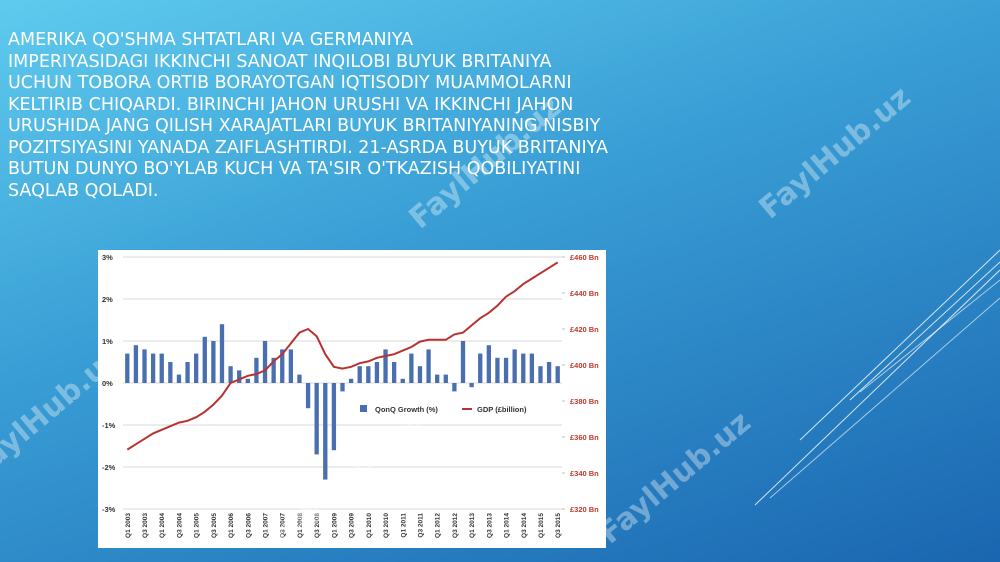 The height and width of the screenshot is (562, 1000). What do you see at coordinates (283, 525) in the screenshot?
I see `x-tick-label: Q3 2007` at bounding box center [283, 525].